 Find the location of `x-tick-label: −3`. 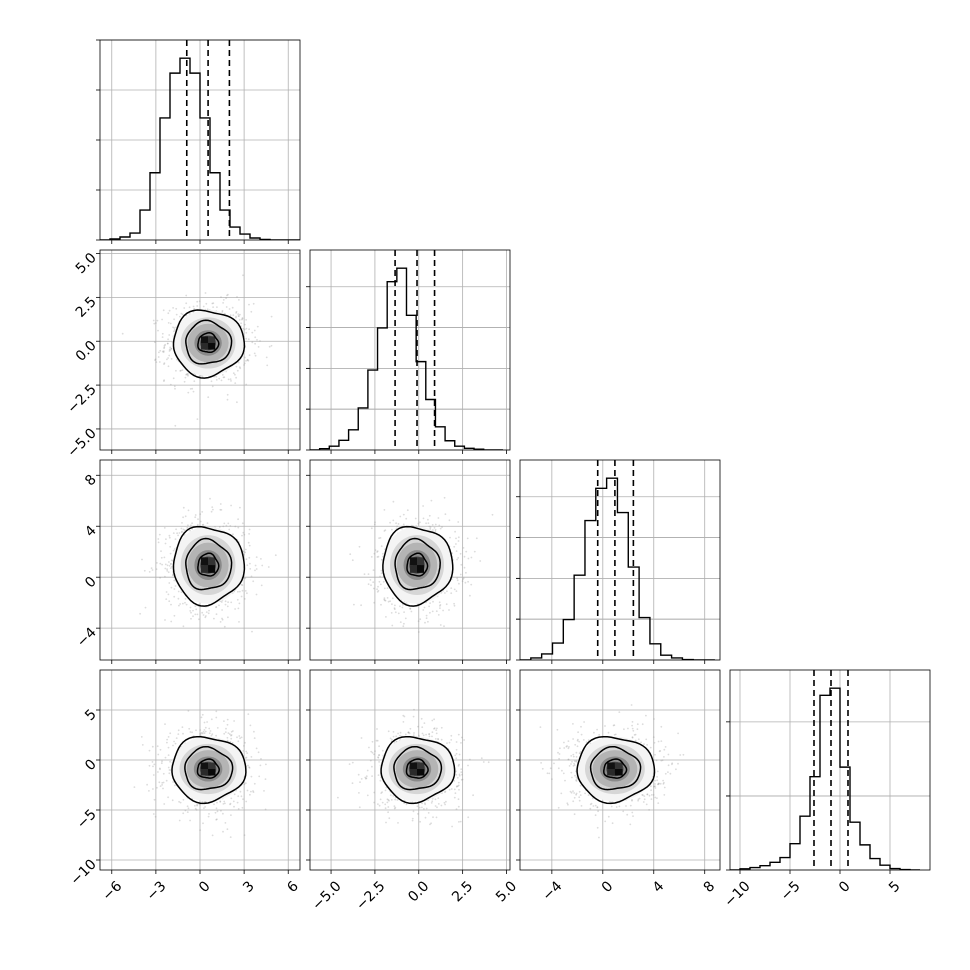

x-tick-label: −3 is located at coordinates (157, 891).